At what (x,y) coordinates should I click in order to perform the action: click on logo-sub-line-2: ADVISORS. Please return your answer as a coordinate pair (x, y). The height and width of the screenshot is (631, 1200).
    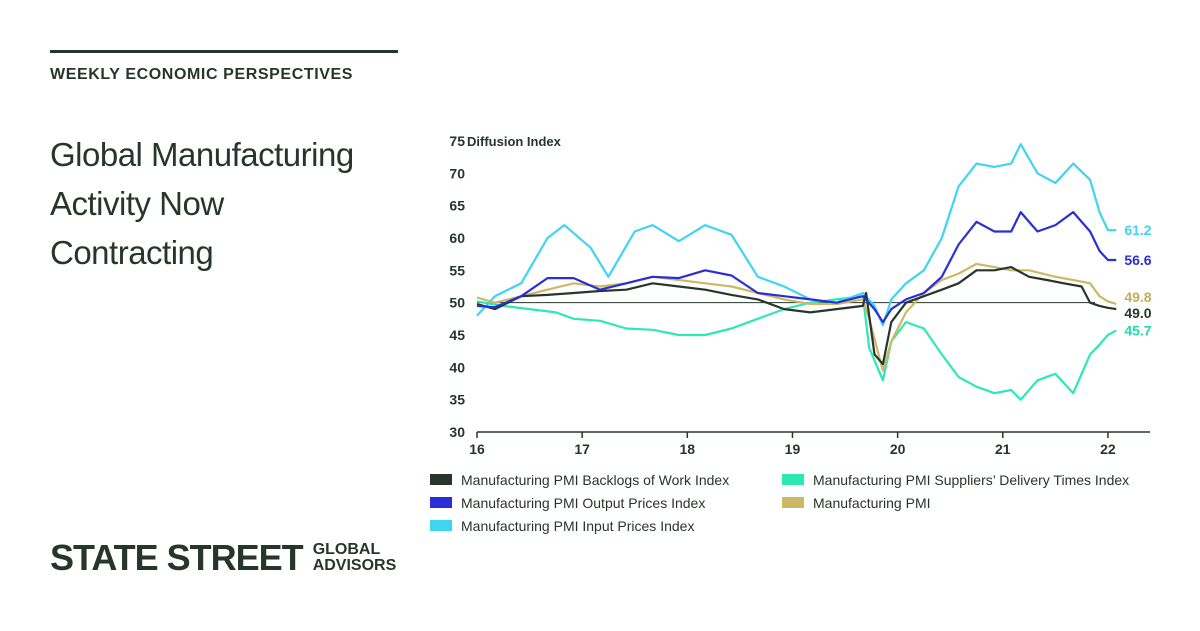
    Looking at the image, I should click on (354, 565).